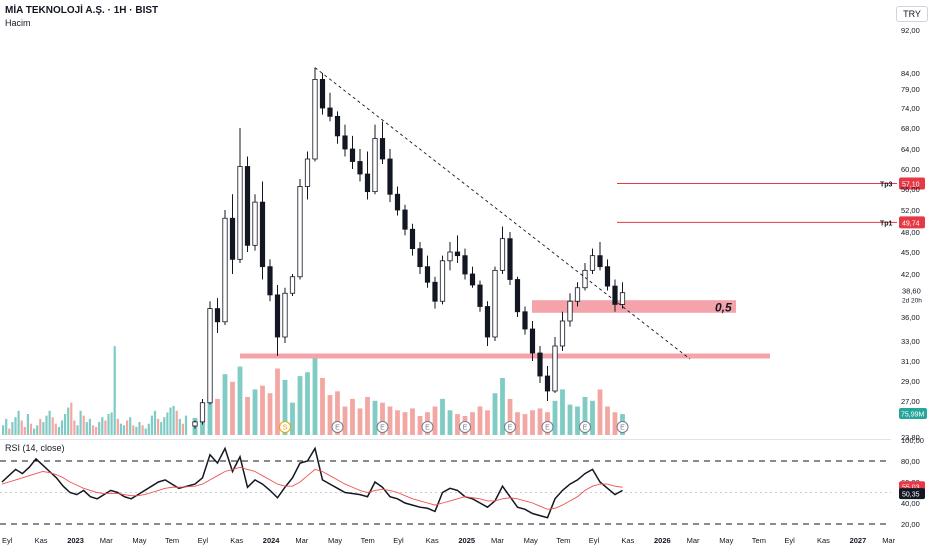  I want to click on time-tick-label: 2026, so click(662, 540).